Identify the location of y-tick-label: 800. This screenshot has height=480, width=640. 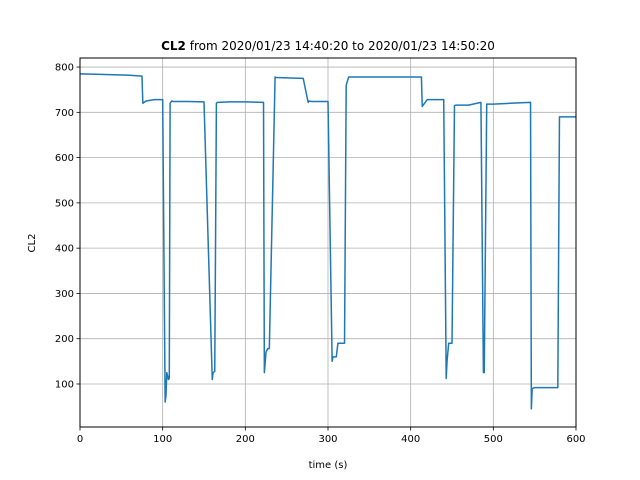
(64, 68).